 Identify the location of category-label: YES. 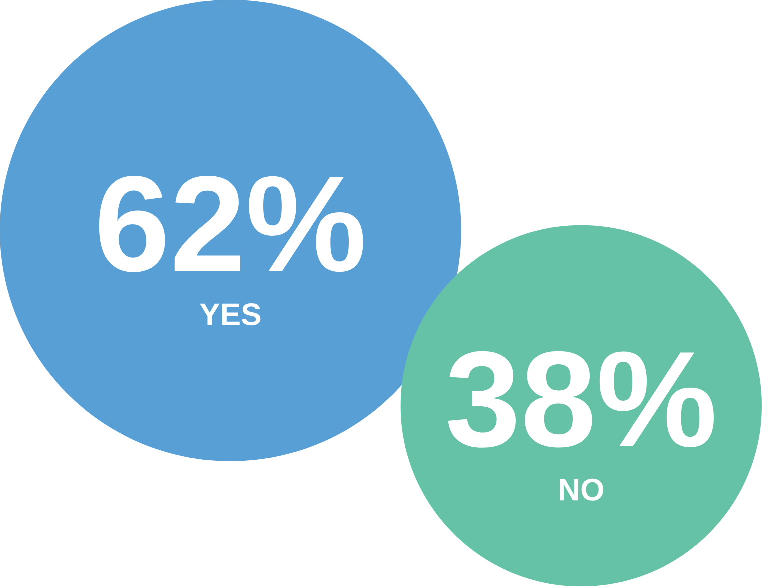
(230, 315).